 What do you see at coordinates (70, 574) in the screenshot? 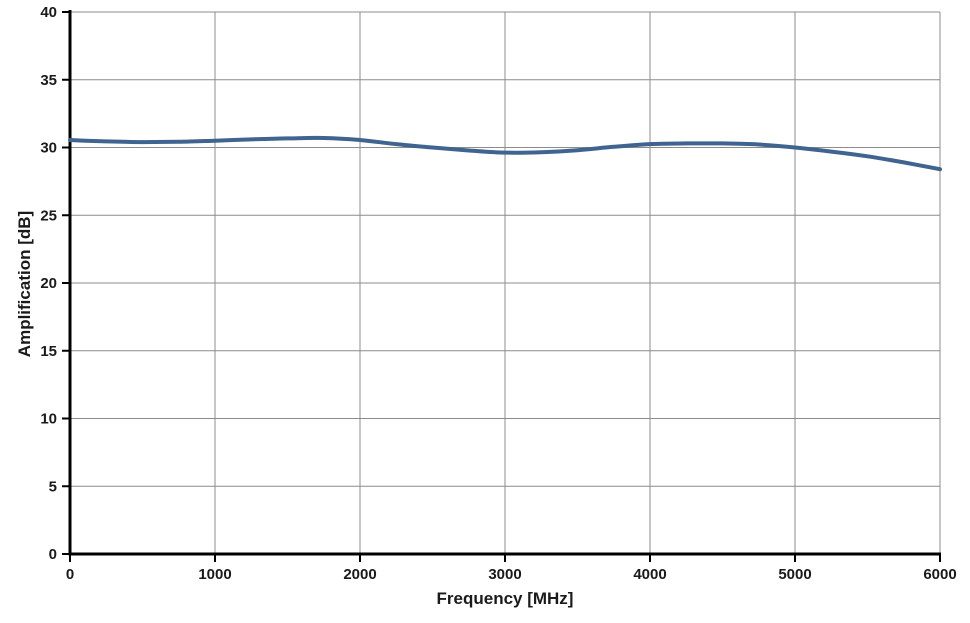
I see `x-tick-label: 0` at bounding box center [70, 574].